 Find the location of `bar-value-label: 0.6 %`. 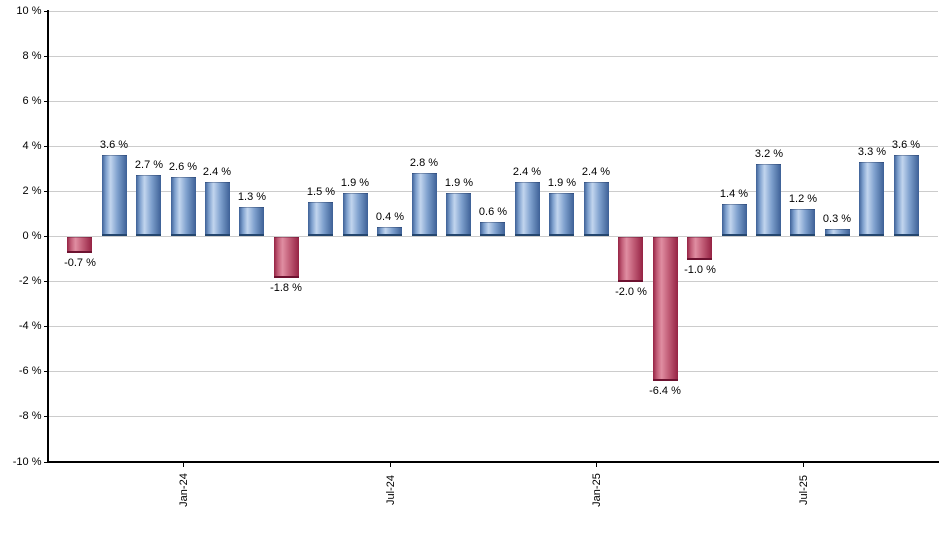

bar-value-label: 0.6 % is located at coordinates (493, 212).